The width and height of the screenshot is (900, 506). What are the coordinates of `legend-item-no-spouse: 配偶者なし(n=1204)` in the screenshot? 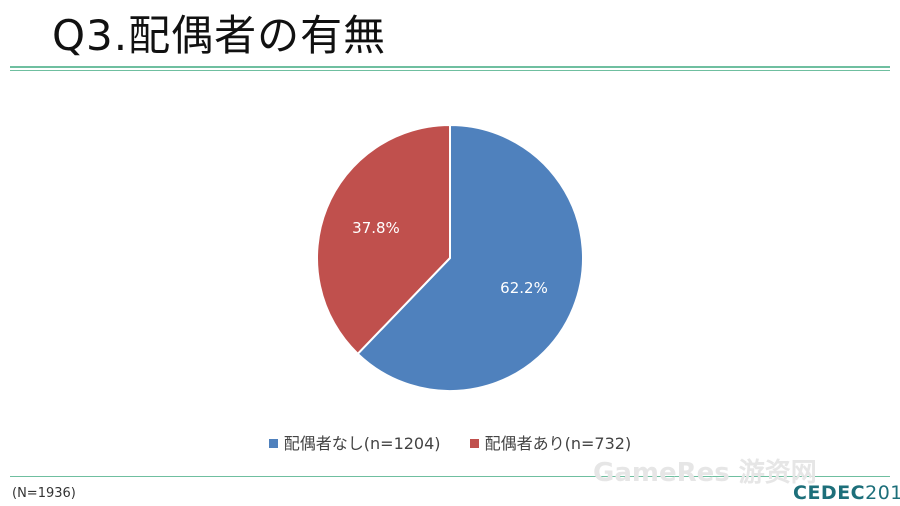 It's located at (354, 442).